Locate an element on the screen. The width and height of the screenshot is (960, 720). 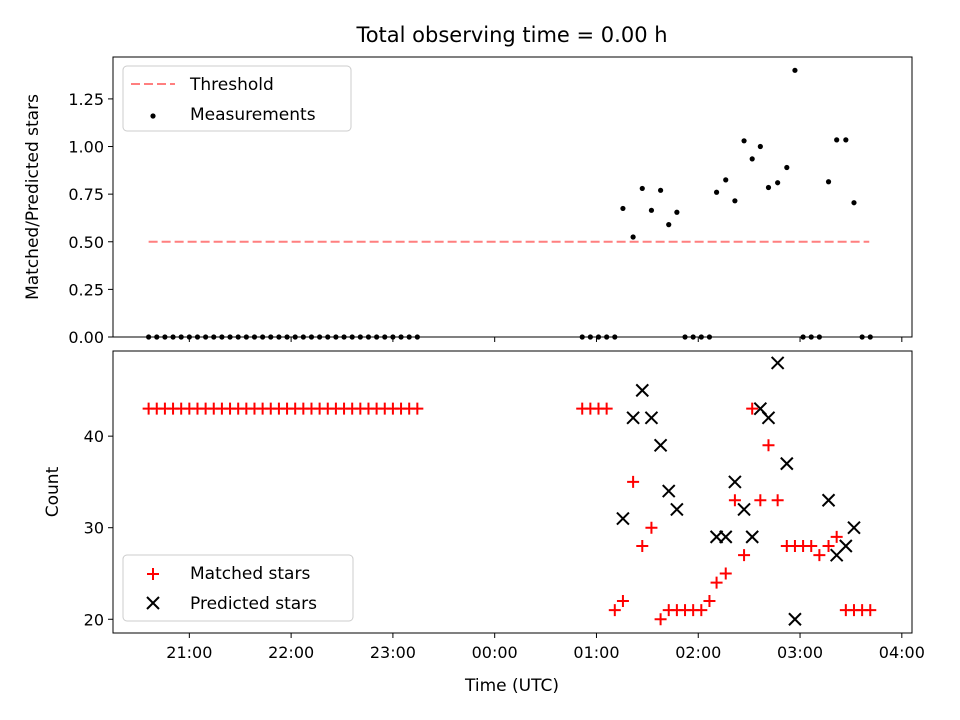
top-y-tick-label: 1.25 is located at coordinates (86, 99).